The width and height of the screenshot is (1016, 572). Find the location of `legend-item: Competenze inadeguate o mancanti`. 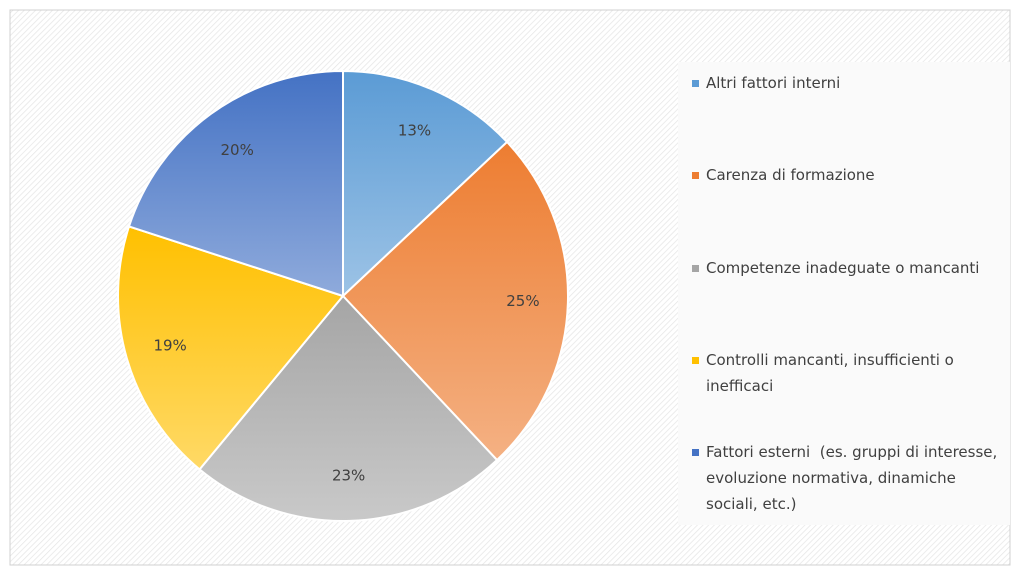

legend-item: Competenze inadeguate o mancanti is located at coordinates (847, 268).